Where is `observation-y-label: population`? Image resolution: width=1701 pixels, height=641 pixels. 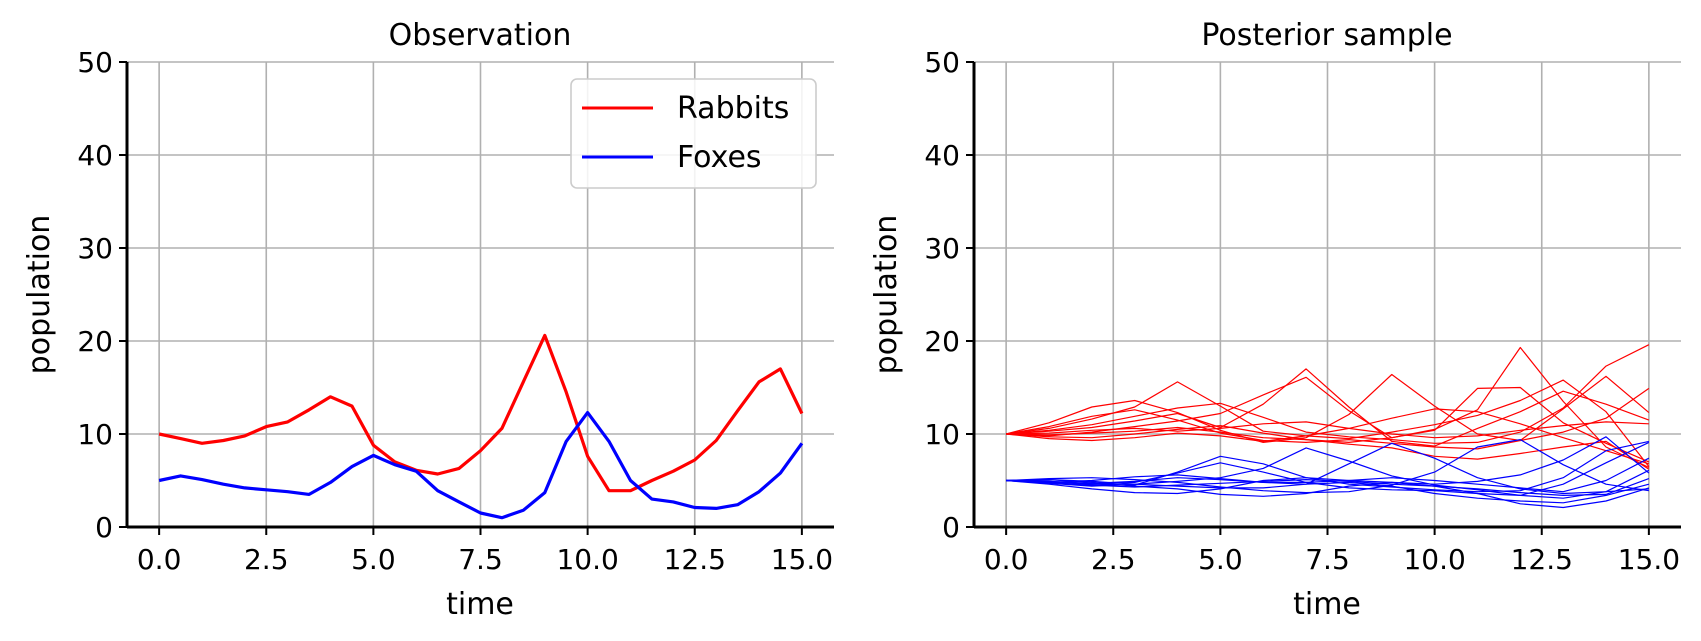 observation-y-label: population is located at coordinates (39, 295).